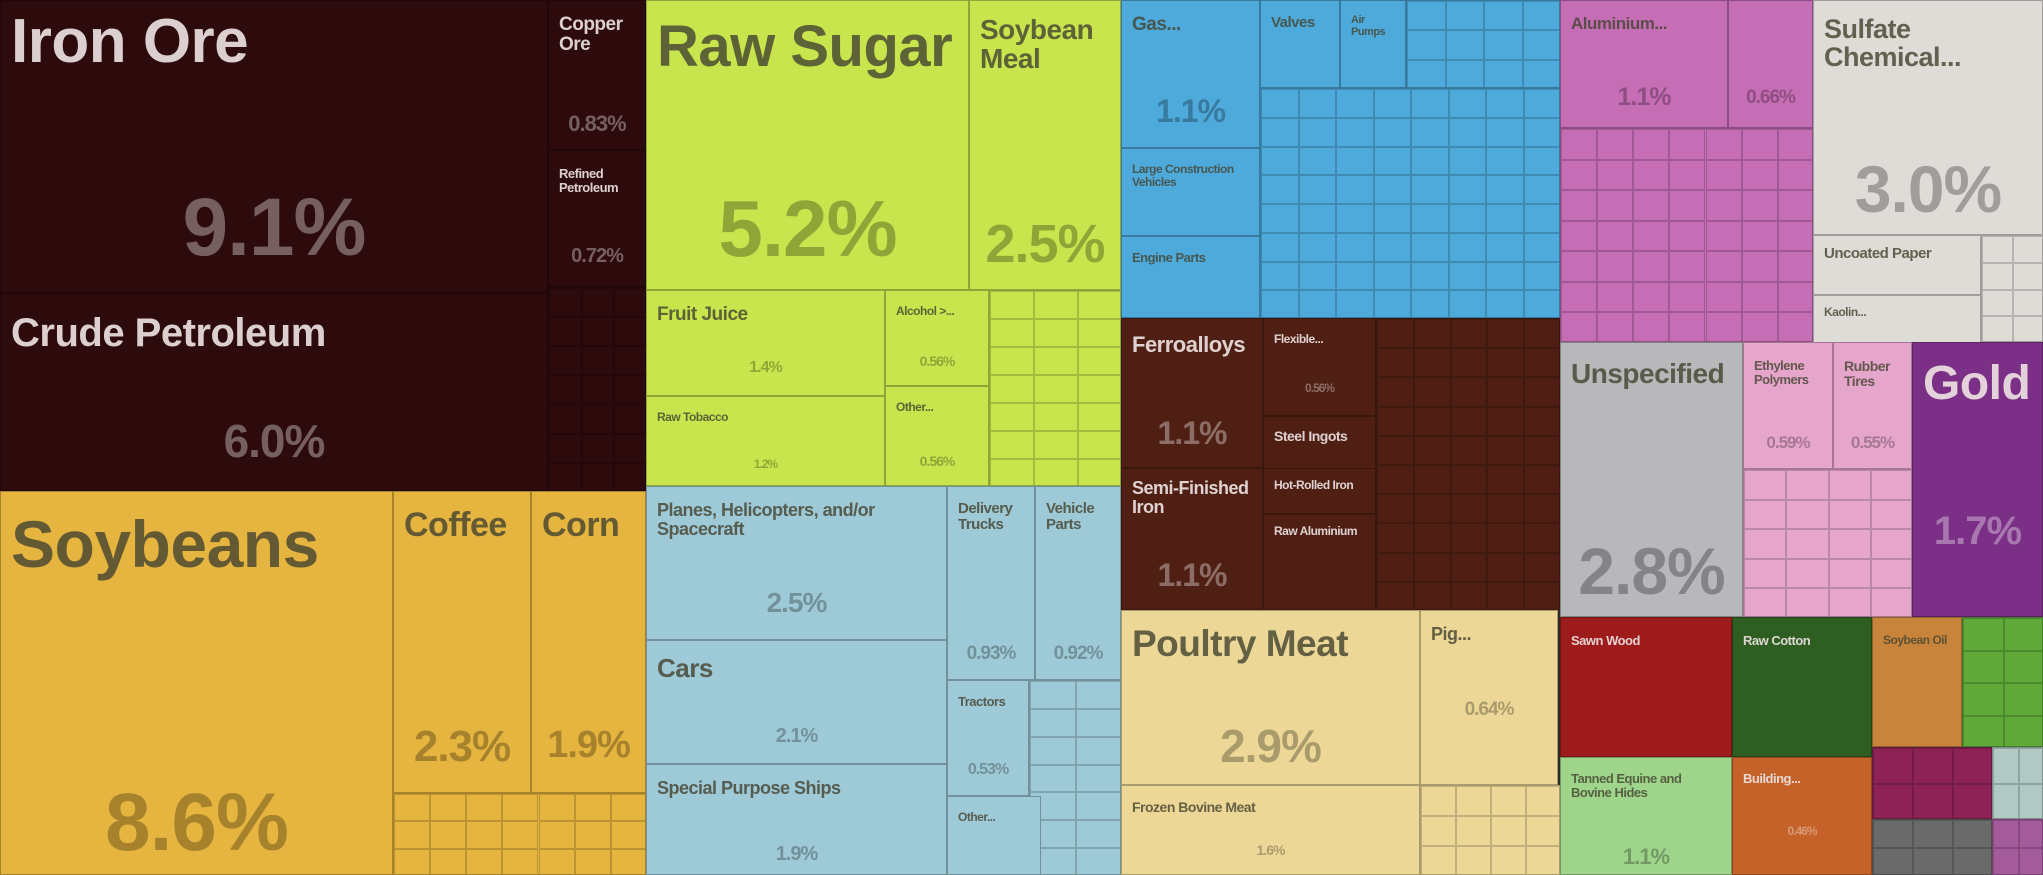 The width and height of the screenshot is (2043, 875). I want to click on tile-engine-parts-24: Engine Parts, so click(1190, 277).